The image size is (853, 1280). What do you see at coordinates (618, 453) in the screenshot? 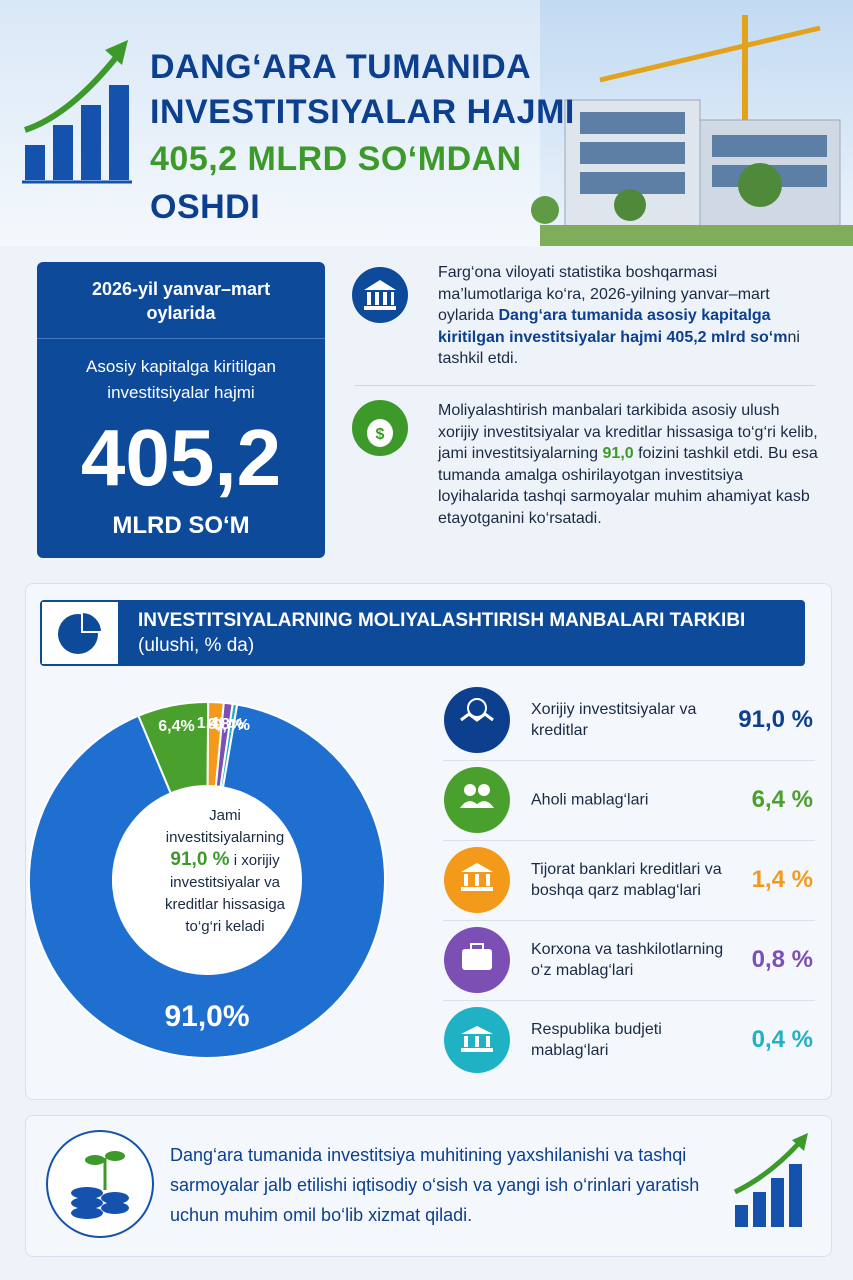
I see `text-segment: 91,0` at bounding box center [618, 453].